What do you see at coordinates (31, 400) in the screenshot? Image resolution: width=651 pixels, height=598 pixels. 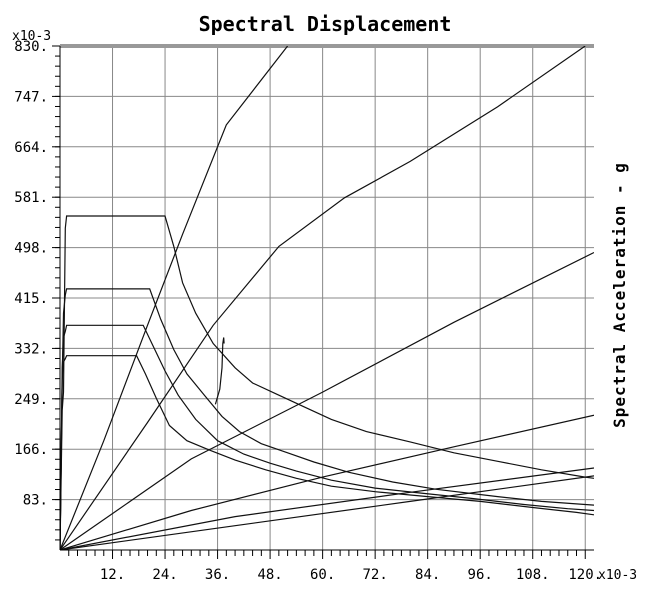 I see `y-tick-label: 249.` at bounding box center [31, 400].